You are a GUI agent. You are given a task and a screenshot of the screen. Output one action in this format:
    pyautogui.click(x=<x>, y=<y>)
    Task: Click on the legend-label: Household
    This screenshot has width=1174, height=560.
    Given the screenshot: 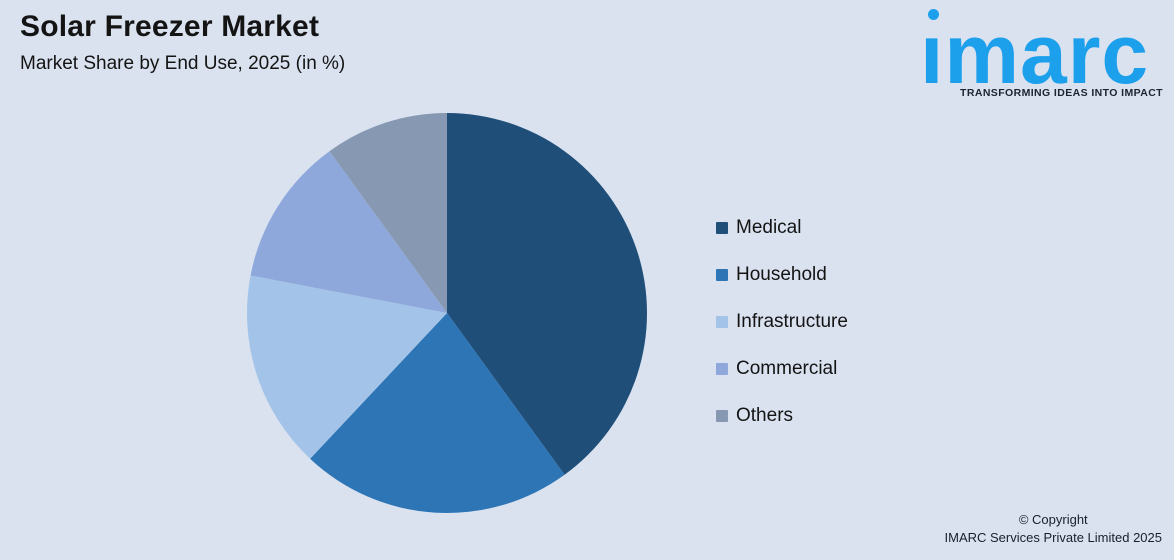 What is the action you would take?
    pyautogui.click(x=781, y=274)
    